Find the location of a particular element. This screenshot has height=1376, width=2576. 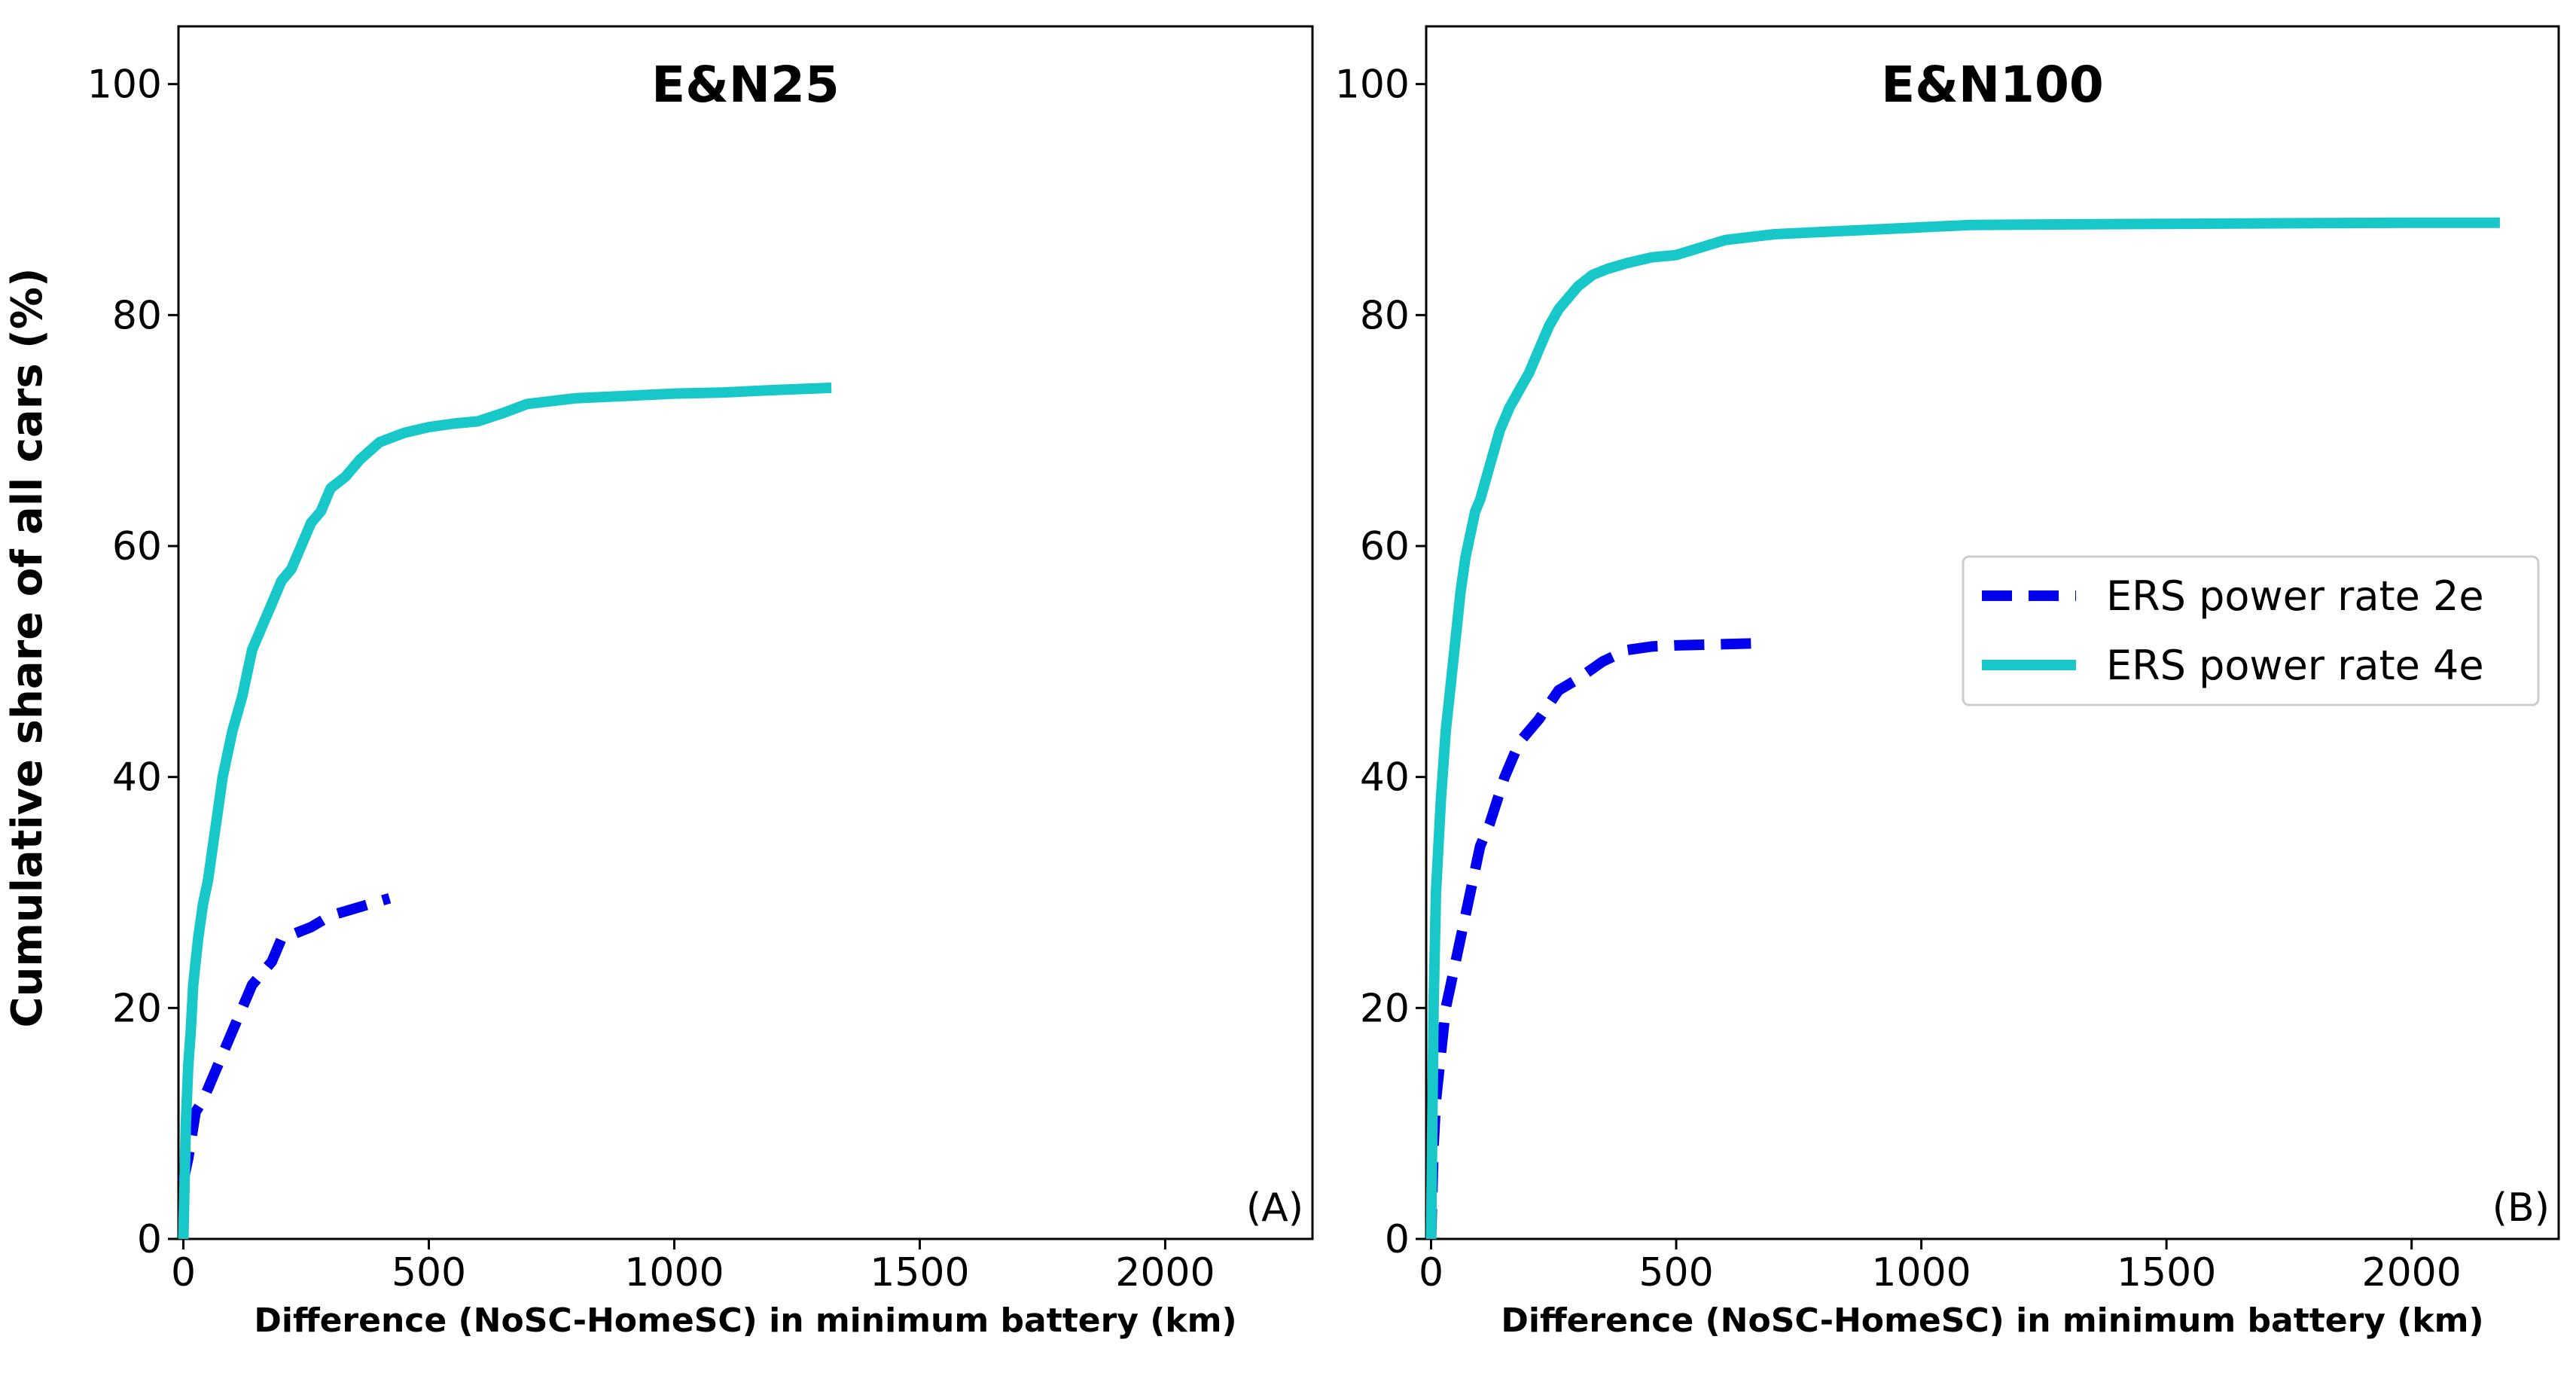

legend-label: ERS power rate 4e is located at coordinates (2295, 665).